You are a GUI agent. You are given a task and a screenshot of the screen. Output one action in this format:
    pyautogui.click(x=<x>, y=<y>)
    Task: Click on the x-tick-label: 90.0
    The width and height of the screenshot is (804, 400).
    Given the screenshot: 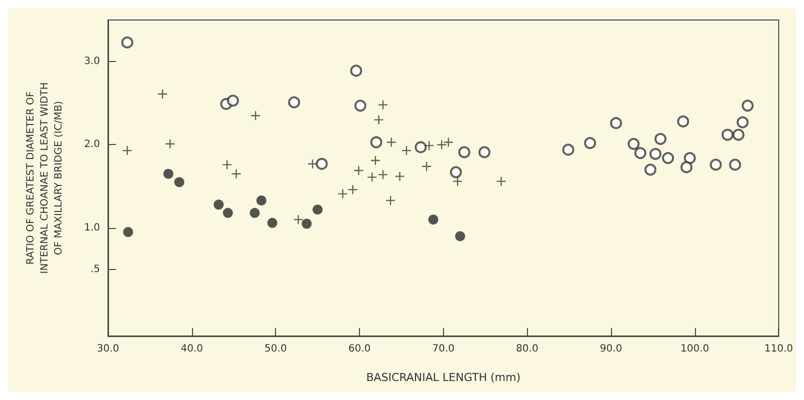 What is the action you would take?
    pyautogui.click(x=611, y=349)
    